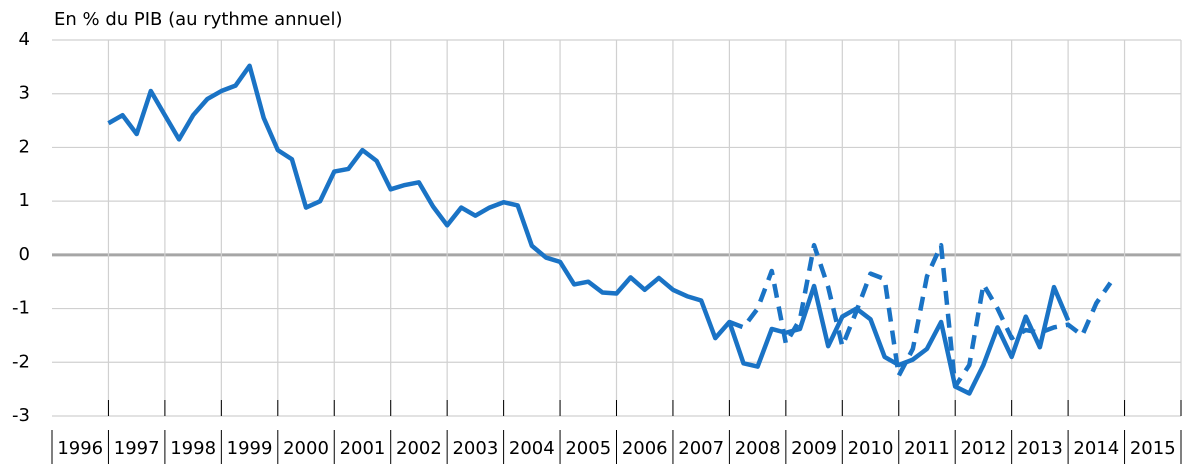 The image size is (1182, 464). Describe the element at coordinates (1153, 448) in the screenshot. I see `x-tick-label: 2015` at that location.